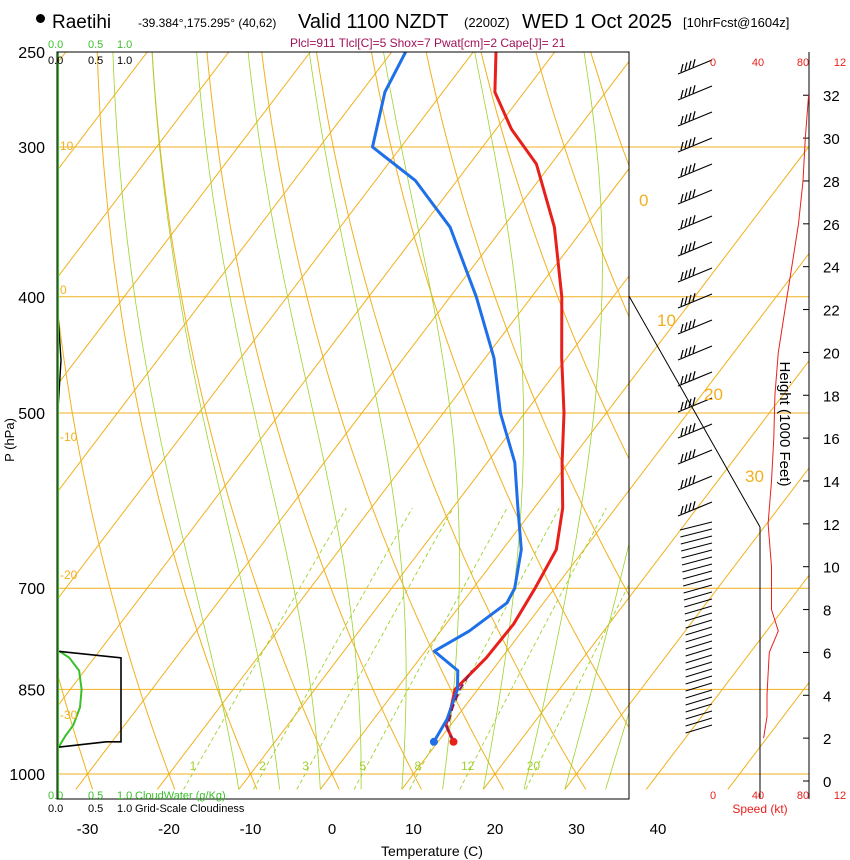 The height and width of the screenshot is (860, 850). Describe the element at coordinates (262, 766) in the screenshot. I see `mixing-ratio-label: 2` at that location.